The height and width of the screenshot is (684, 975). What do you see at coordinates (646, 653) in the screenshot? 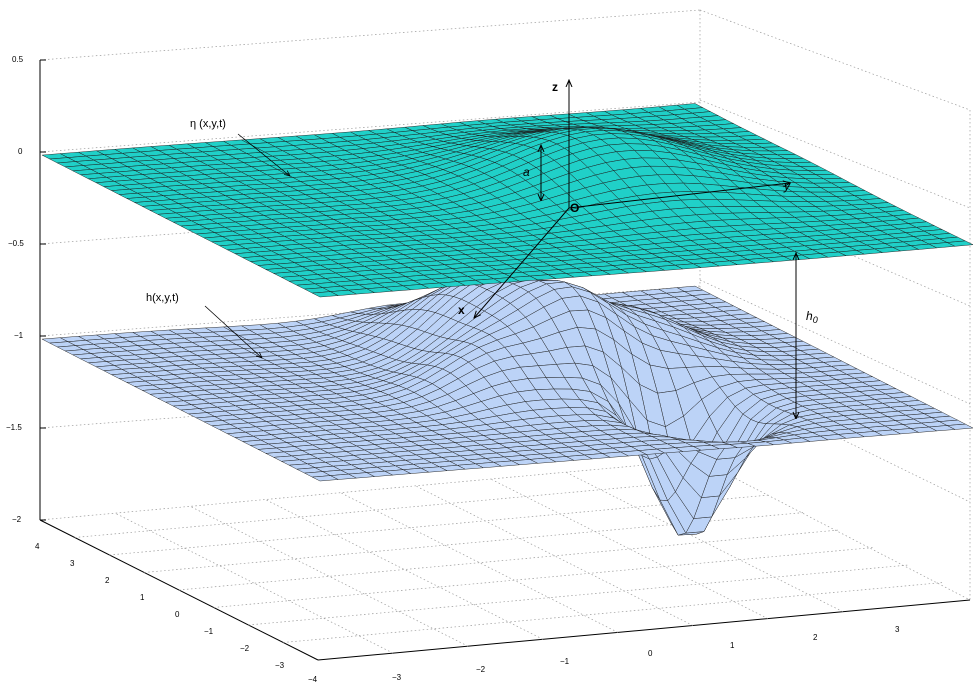
I see `bottom-ticks: −3 −2 −1 0 1 2 3` at bounding box center [646, 653].